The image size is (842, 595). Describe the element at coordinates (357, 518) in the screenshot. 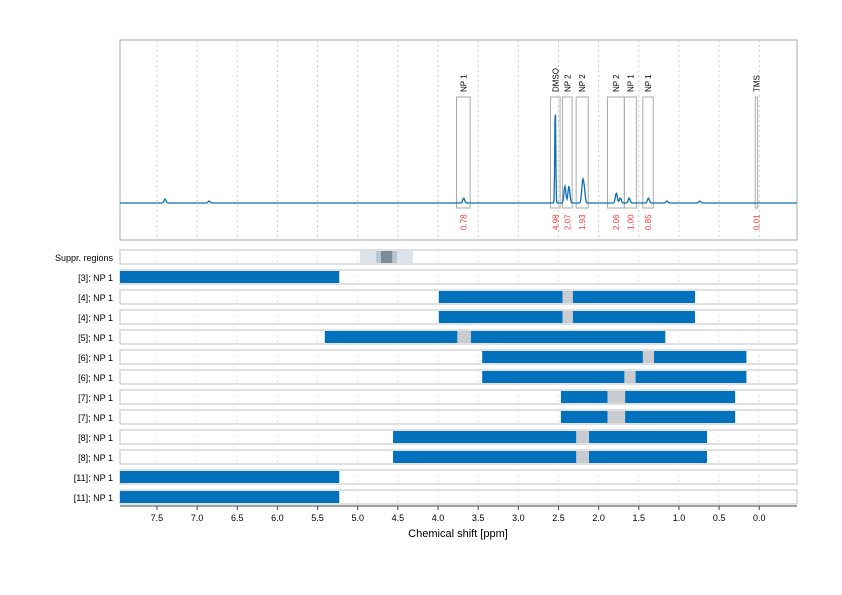

I see `x-tick-label: 5.0` at that location.